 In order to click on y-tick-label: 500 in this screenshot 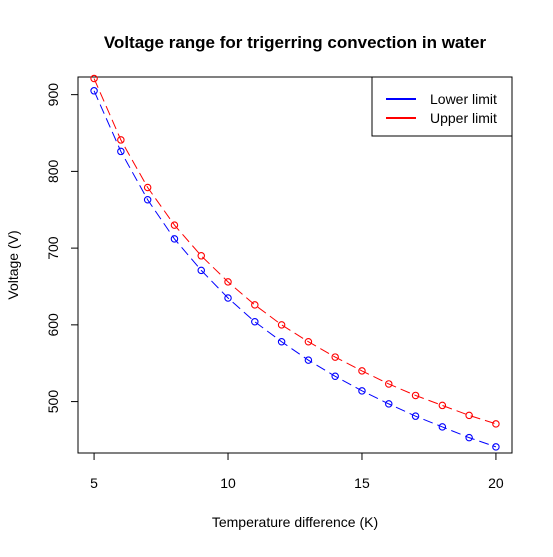, I will do `click(53, 402)`.